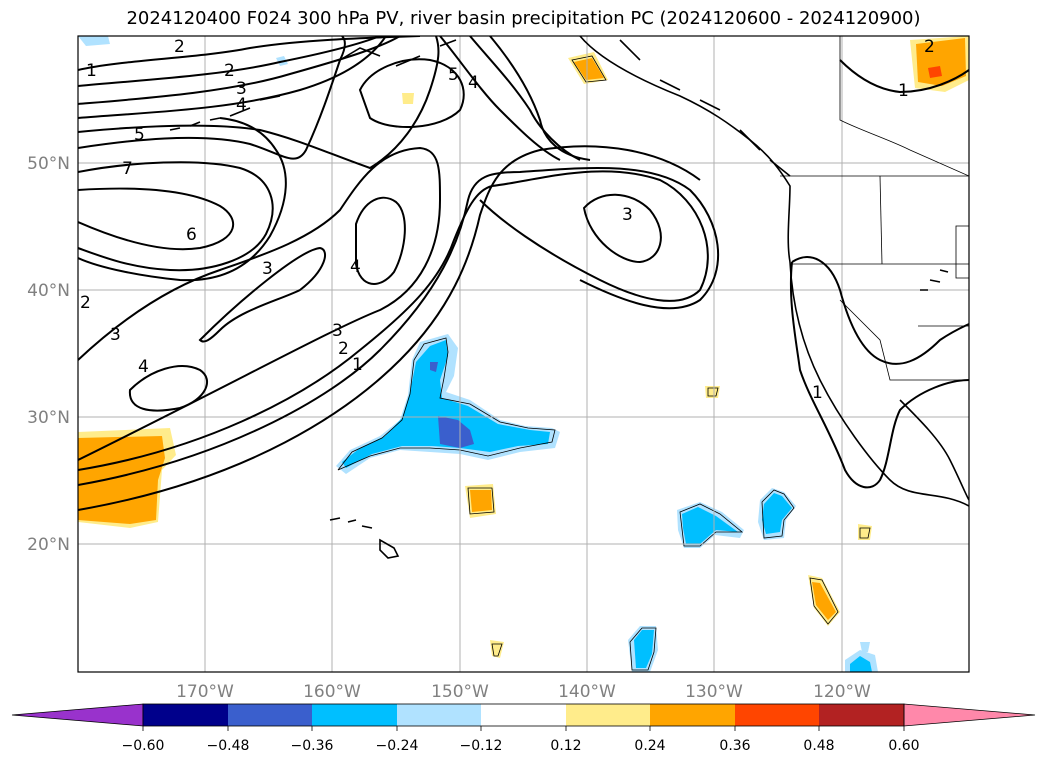  I want to click on lon-label: 120°W, so click(842, 692).